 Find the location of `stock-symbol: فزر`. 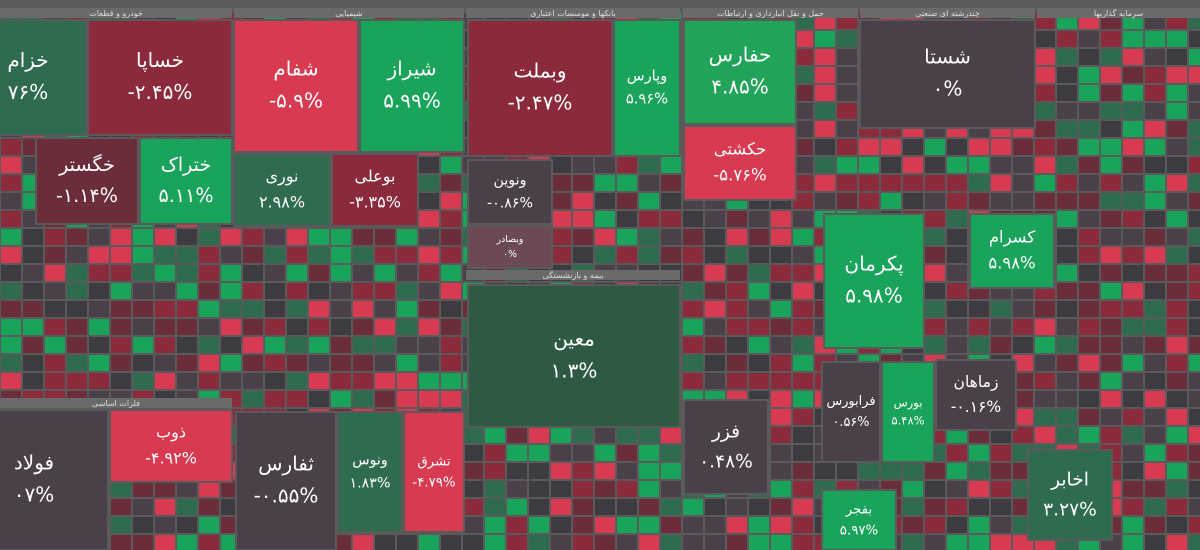

stock-symbol: فزر is located at coordinates (725, 432).